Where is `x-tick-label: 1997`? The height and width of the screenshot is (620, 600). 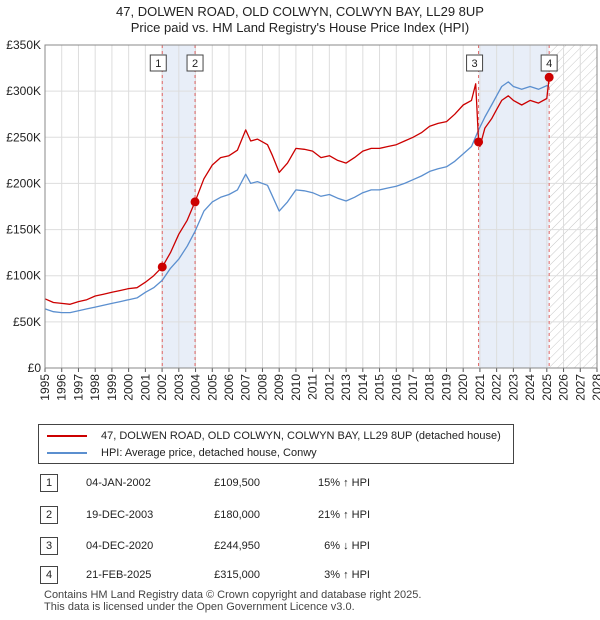
x-tick-label: 1997 is located at coordinates (78, 387).